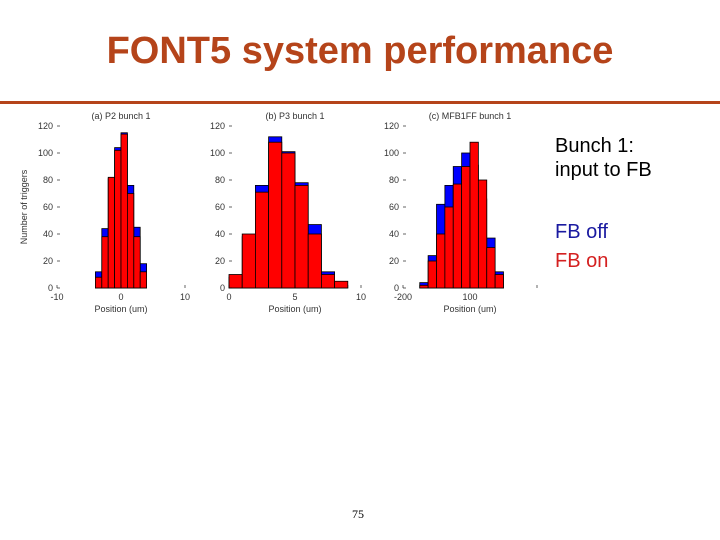  What do you see at coordinates (469, 297) in the screenshot?
I see `x-tick-label: 100` at bounding box center [469, 297].